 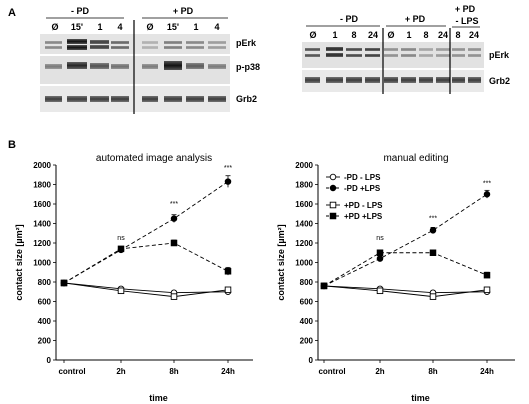 What do you see at coordinates (246, 43) in the screenshot?
I see `blot-left-row-label: pErk` at bounding box center [246, 43].